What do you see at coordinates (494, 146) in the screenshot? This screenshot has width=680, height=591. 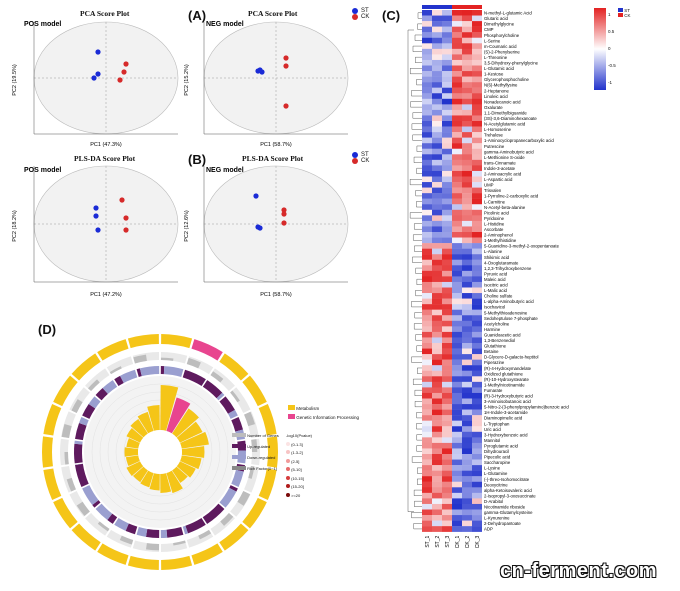 I see `heatmap-row-label: Putrescine` at bounding box center [494, 146].